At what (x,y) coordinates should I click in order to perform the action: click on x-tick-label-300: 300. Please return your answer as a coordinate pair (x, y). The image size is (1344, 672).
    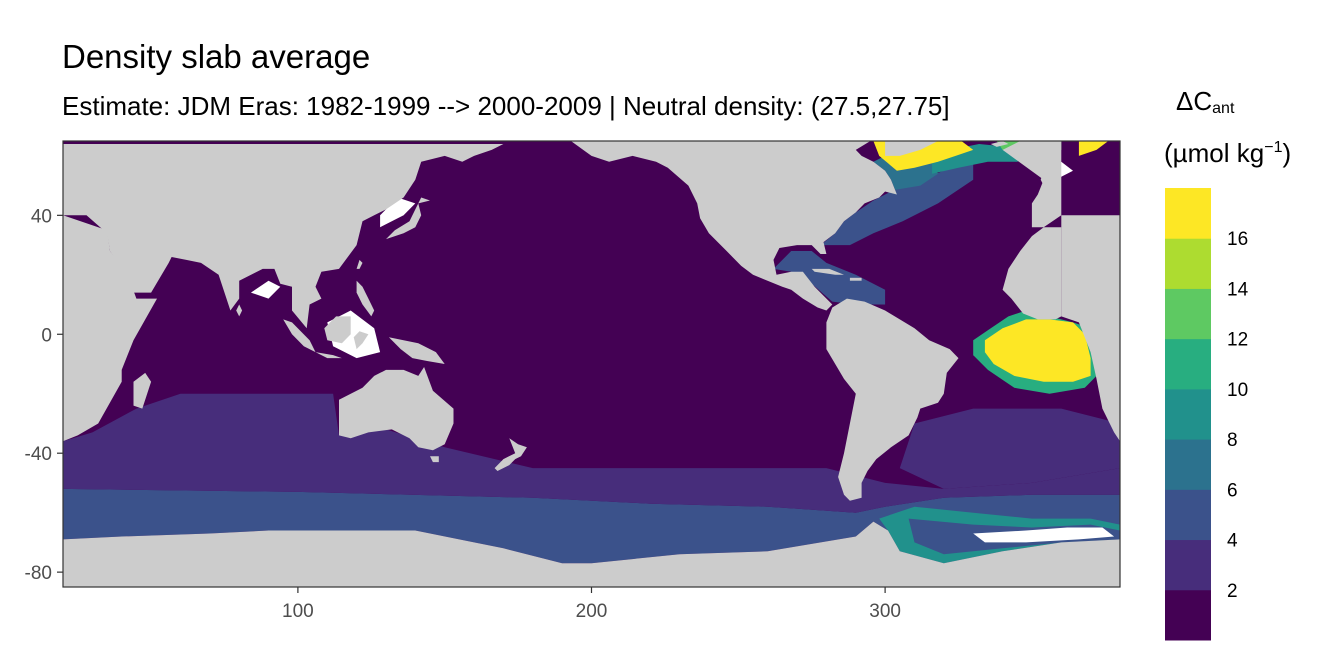
    Looking at the image, I should click on (885, 611).